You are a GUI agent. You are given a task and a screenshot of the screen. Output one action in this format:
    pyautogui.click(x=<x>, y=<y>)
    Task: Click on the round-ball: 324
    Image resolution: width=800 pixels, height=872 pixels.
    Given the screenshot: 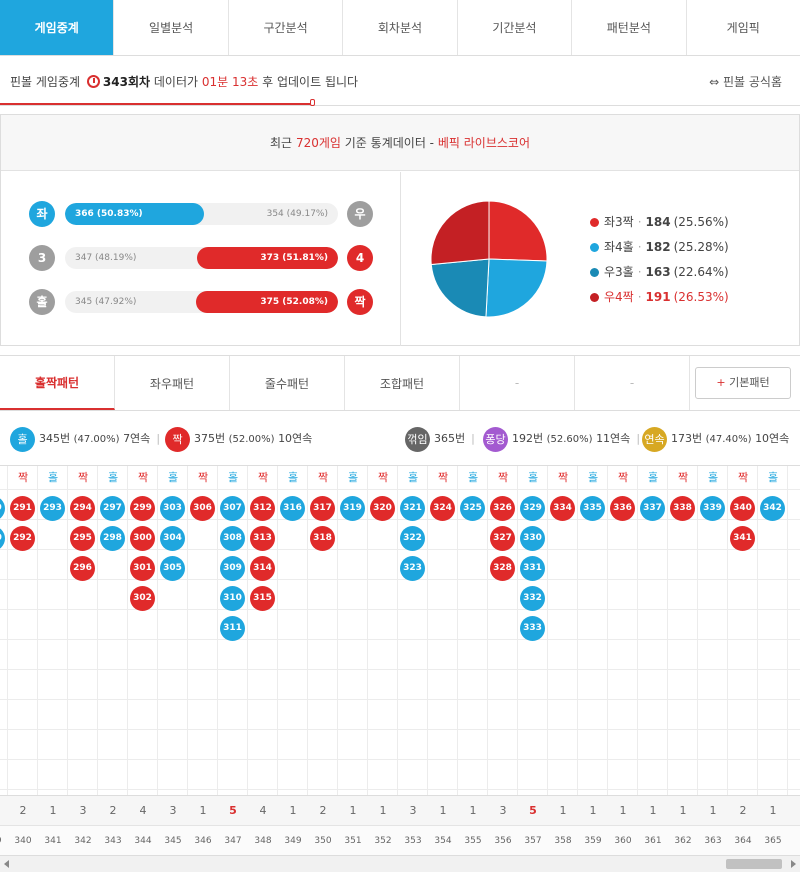 What is the action you would take?
    pyautogui.click(x=442, y=508)
    